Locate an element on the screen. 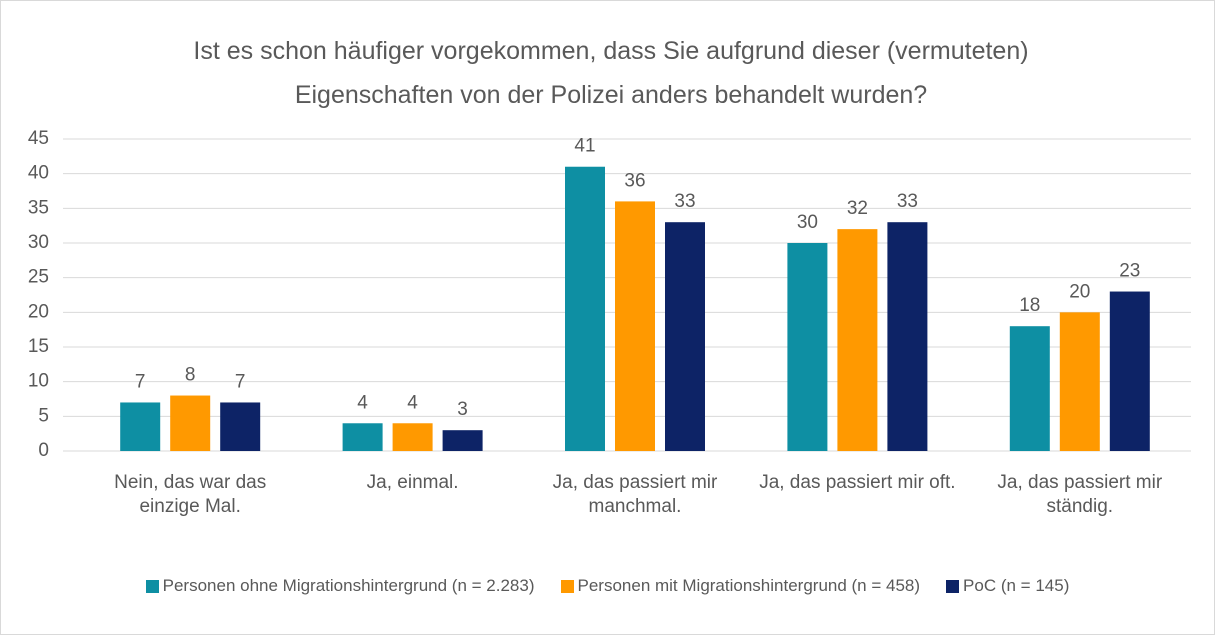  legend-item: PoC (n = 145) is located at coordinates (1007, 586).